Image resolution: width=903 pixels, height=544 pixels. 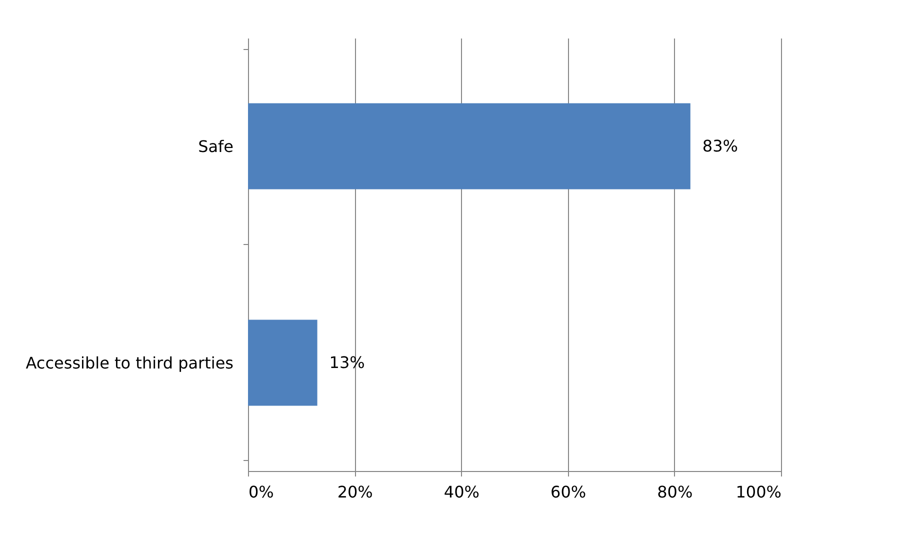 What do you see at coordinates (759, 492) in the screenshot?
I see `x-tick-label: 100%` at bounding box center [759, 492].